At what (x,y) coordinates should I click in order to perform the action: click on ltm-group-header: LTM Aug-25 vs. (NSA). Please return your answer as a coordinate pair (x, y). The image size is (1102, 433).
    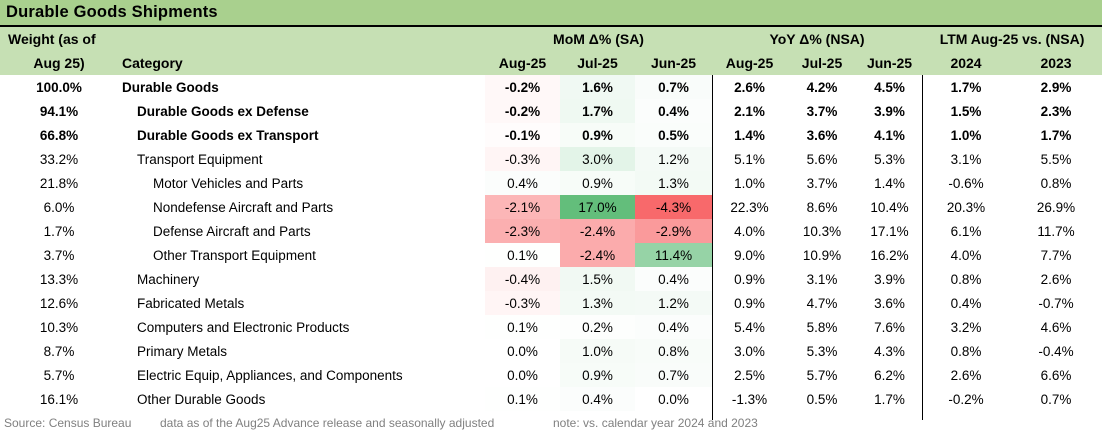
    Looking at the image, I should click on (1012, 39).